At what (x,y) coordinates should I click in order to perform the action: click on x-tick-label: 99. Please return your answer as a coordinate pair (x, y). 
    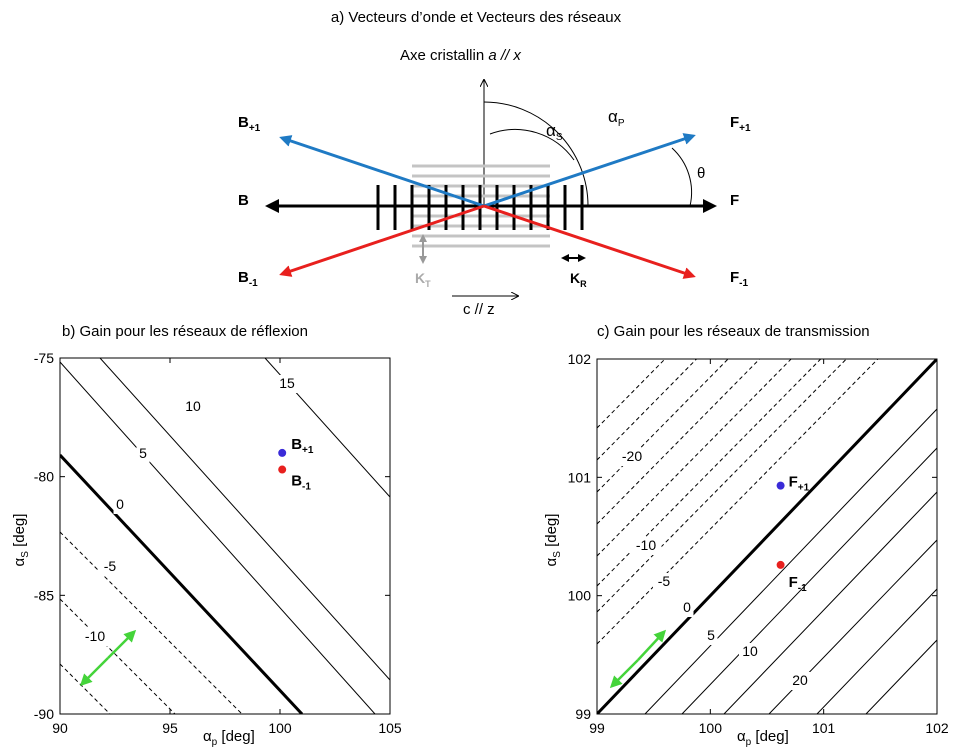
    Looking at the image, I should click on (597, 728).